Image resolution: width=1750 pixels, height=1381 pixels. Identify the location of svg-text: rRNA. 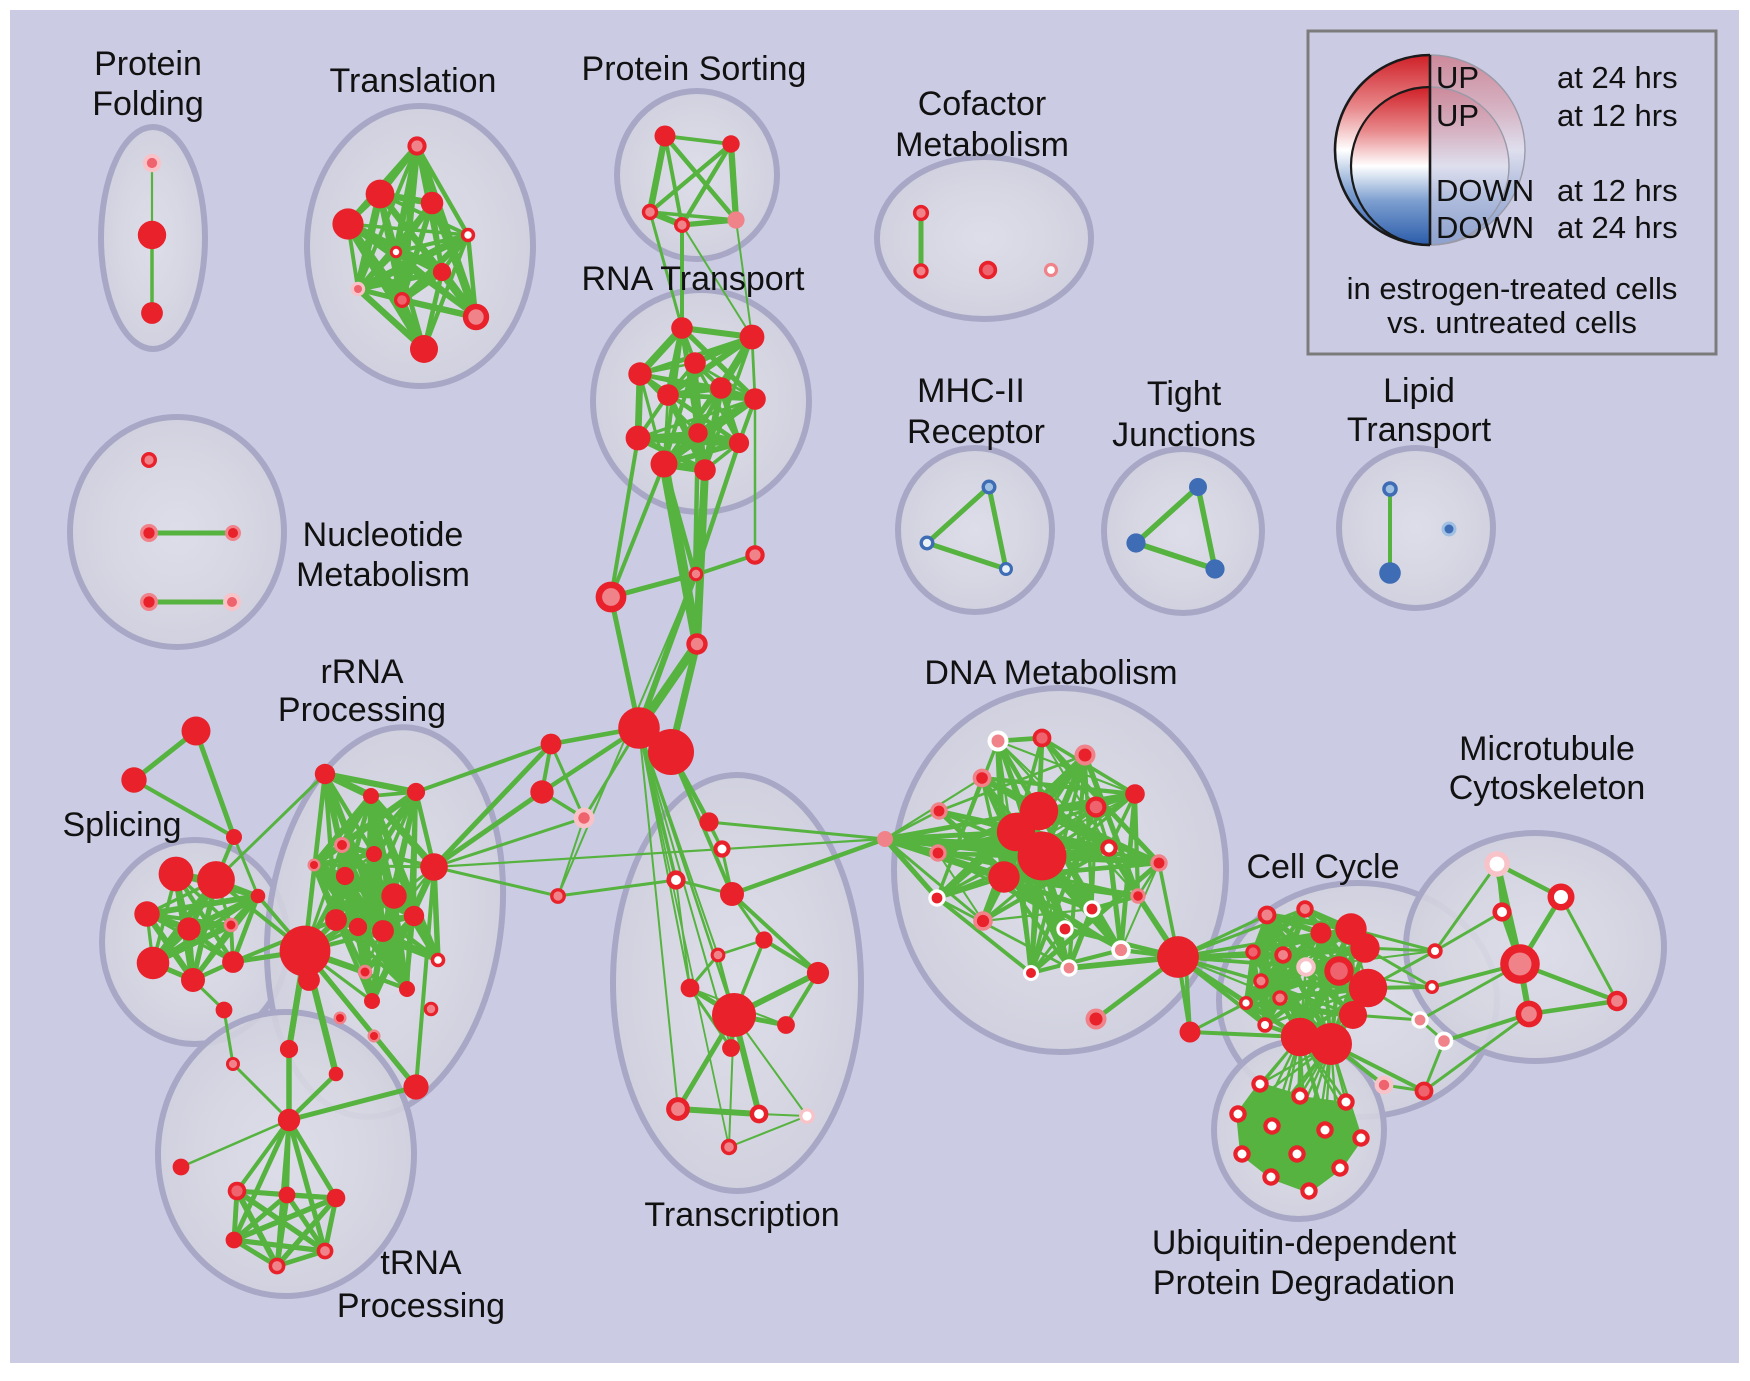
(361, 672).